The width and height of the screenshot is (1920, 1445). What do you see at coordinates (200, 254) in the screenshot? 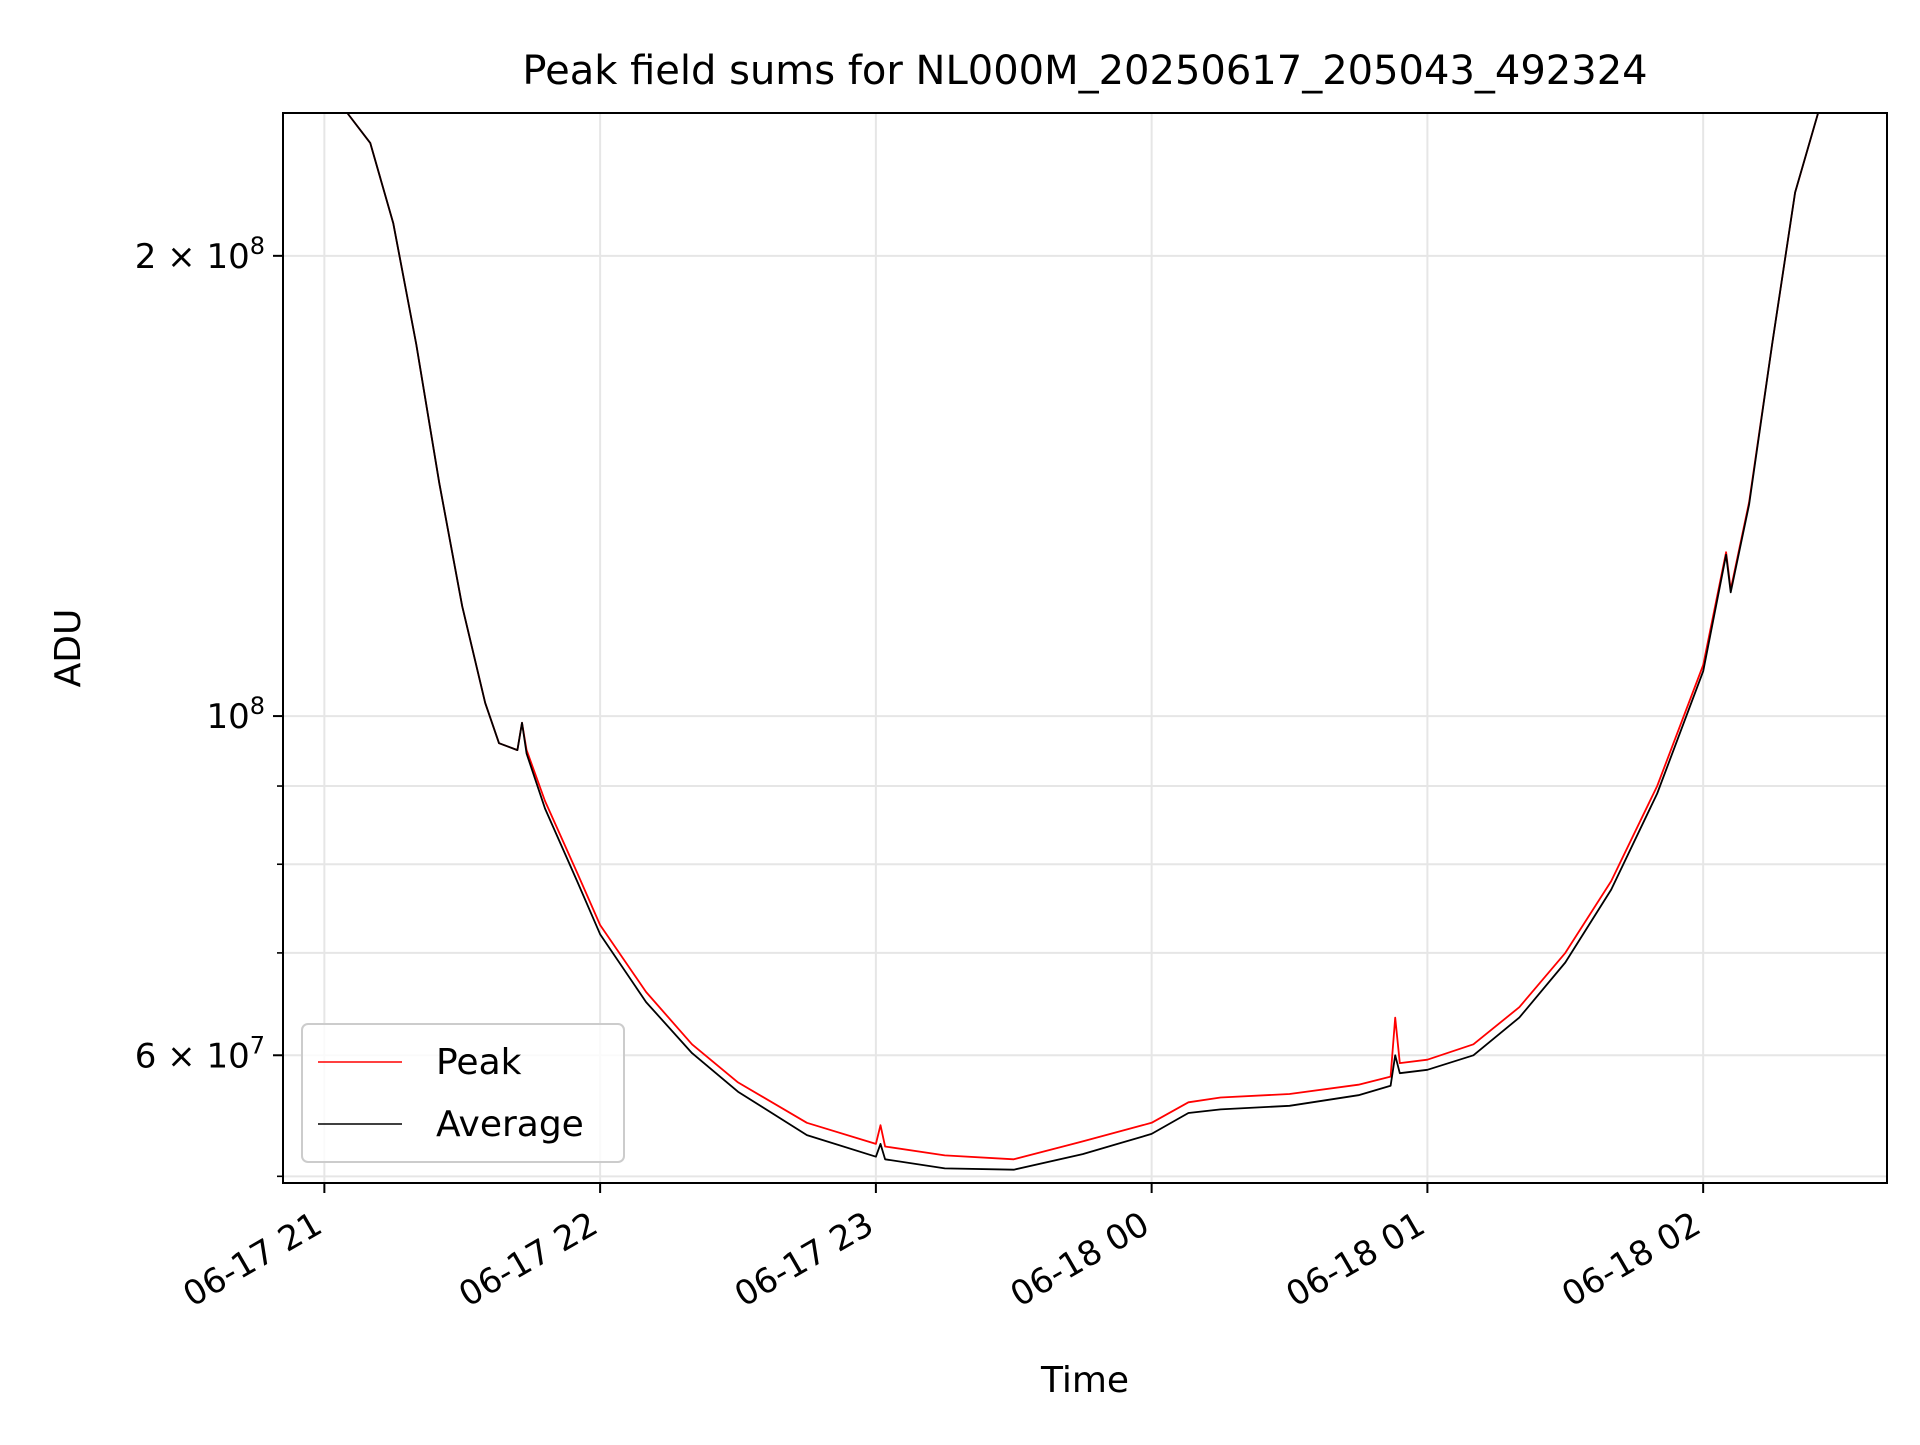
I see `y-tick-label: 2 × 108` at bounding box center [200, 254].